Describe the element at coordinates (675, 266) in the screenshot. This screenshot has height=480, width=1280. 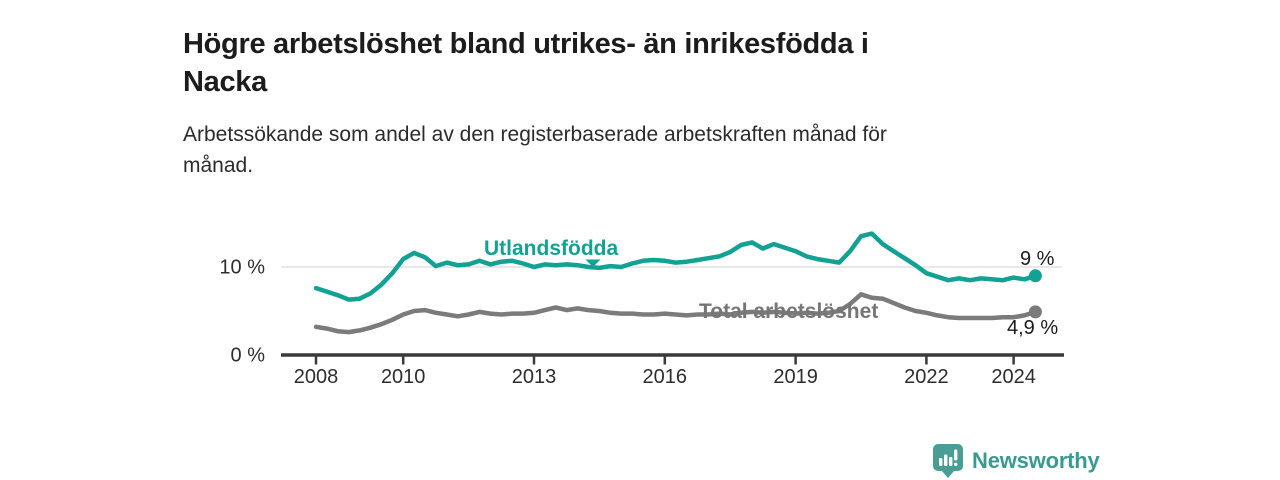
I see `series-line-utlandsf-dda` at that location.